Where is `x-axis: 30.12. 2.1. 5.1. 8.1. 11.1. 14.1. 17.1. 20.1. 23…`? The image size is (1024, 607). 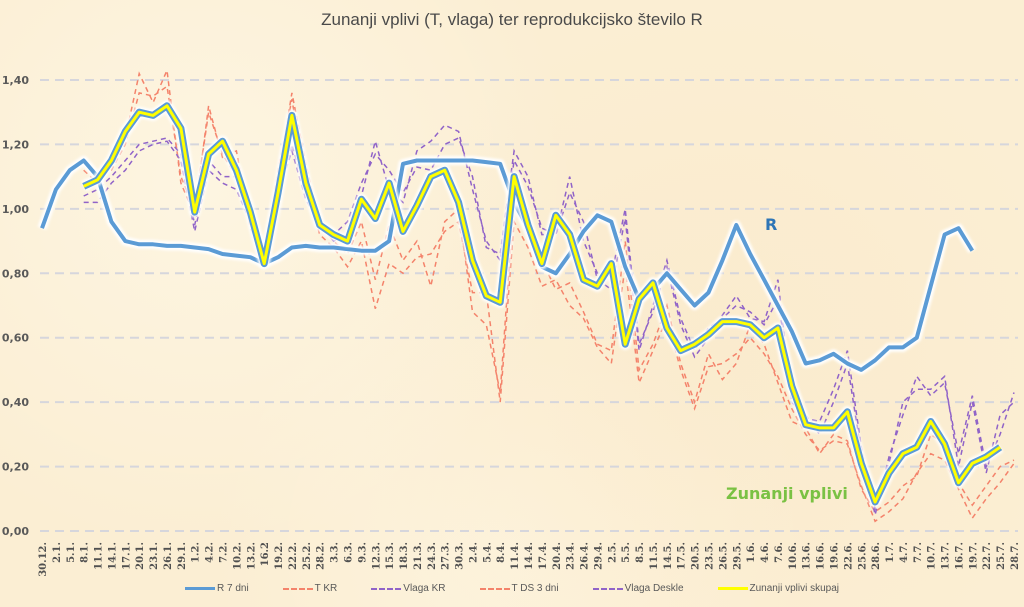 x-axis: 30.12. 2.1. 5.1. 8.1. 11.1. 14.1. 17.1. 20.1. 23… is located at coordinates (529, 559).